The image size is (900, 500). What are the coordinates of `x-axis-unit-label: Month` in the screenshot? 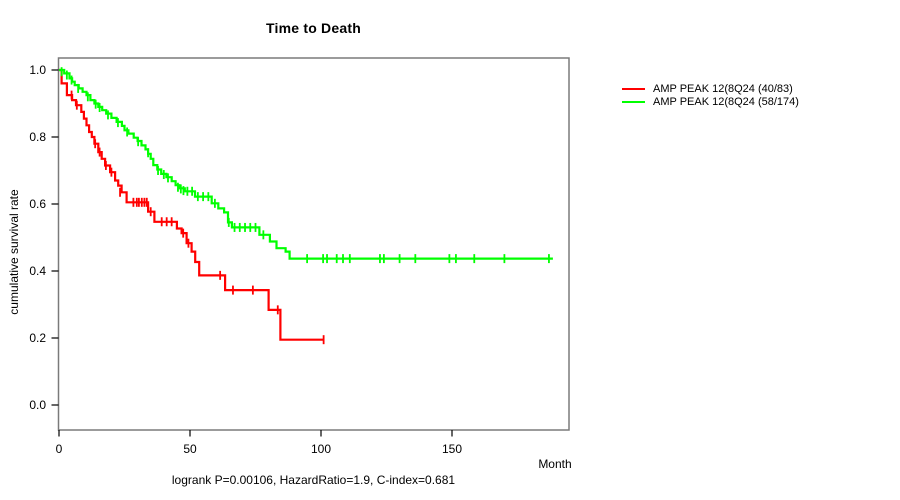 It's located at (555, 464).